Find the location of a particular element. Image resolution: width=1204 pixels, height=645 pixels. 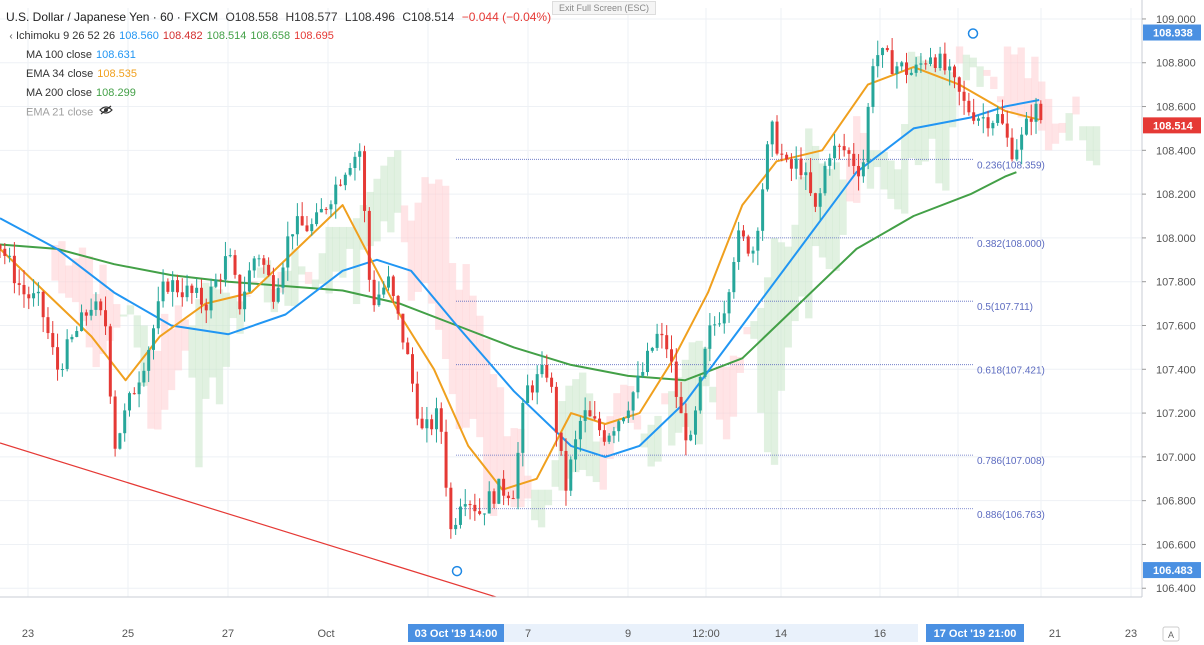

hidden-eye-icon is located at coordinates (106, 112).